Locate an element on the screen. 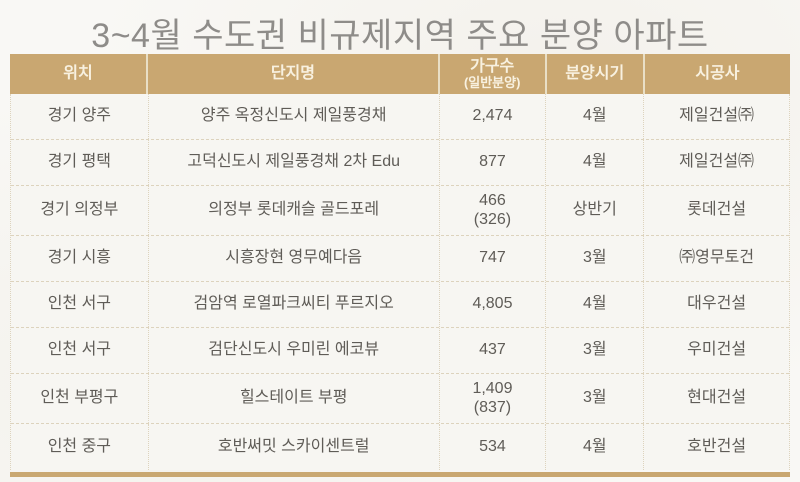  cell-units: 437 is located at coordinates (493, 350).